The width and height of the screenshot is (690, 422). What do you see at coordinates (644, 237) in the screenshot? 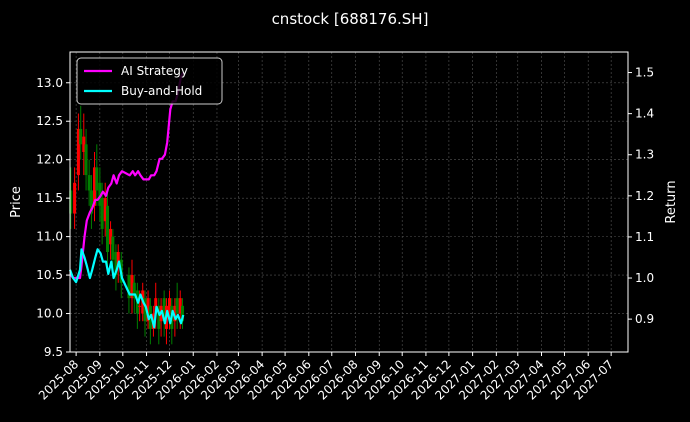
I see `right-tick-label: 1.1` at bounding box center [644, 237].